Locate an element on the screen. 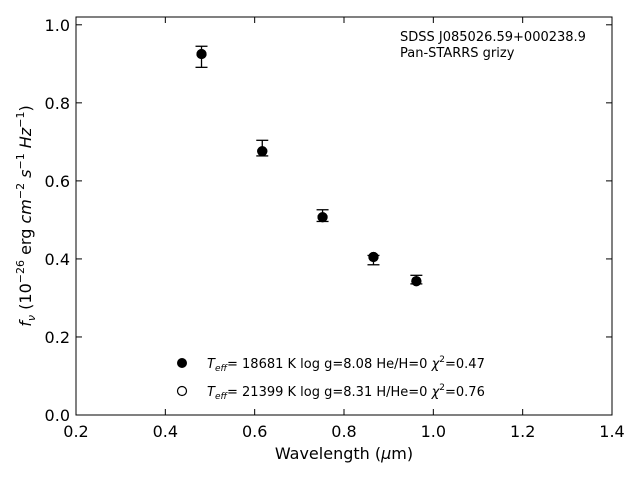 The width and height of the screenshot is (640, 480). y-axis-title: fν (10−26 erg cm−2 s−1 Hz−1) is located at coordinates (26, 215).